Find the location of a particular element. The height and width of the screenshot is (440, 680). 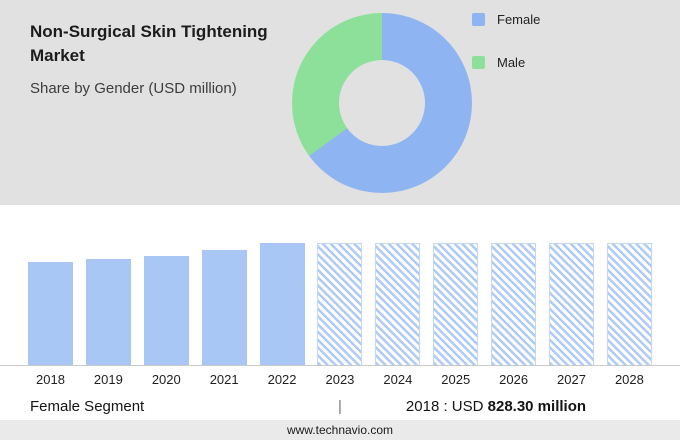

footer-bar: www.technavio.com is located at coordinates (340, 430).